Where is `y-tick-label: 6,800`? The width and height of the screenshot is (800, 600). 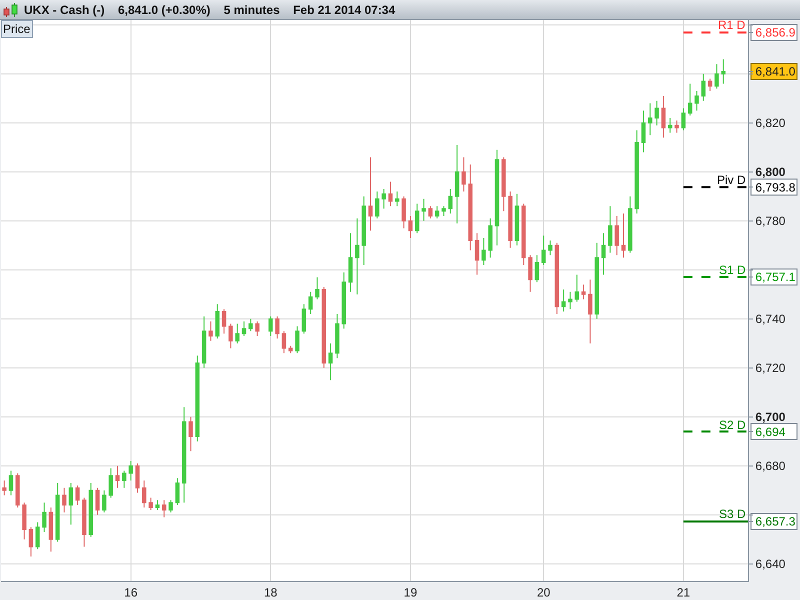
y-tick-label: 6,800 is located at coordinates (770, 172).